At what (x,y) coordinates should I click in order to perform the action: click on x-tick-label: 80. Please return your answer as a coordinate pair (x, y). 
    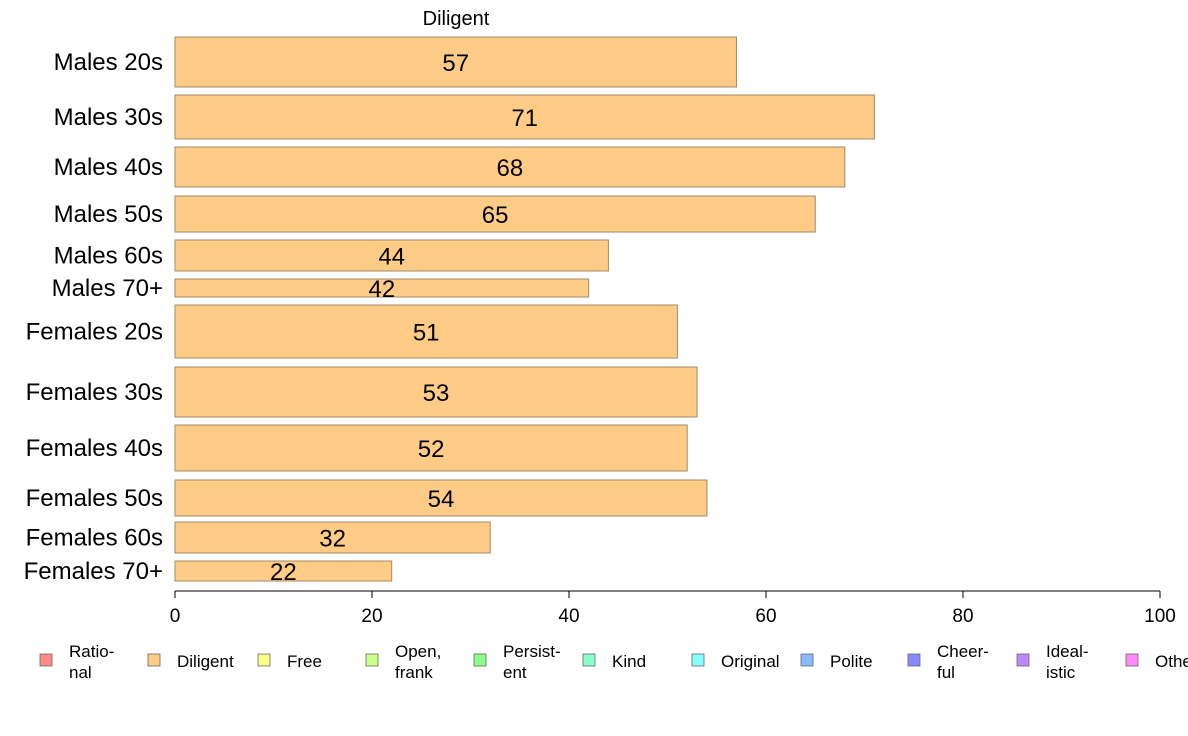
    Looking at the image, I should click on (962, 616).